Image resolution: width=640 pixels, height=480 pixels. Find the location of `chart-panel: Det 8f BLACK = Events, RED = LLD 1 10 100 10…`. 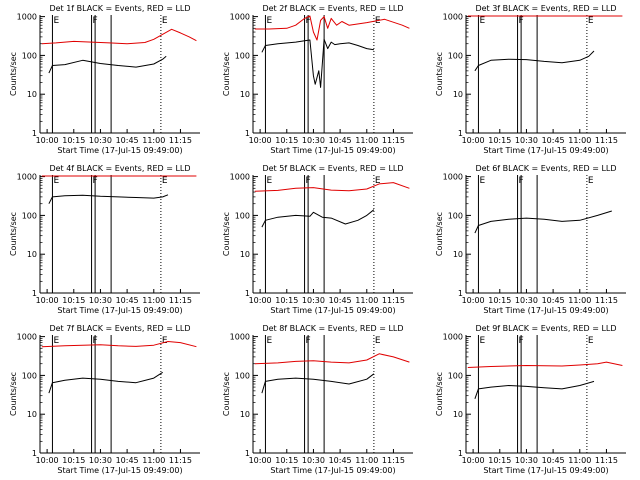

chart-panel: Det 8f BLACK = Events, RED = LLD 1 10 100 10… is located at coordinates (317, 399).